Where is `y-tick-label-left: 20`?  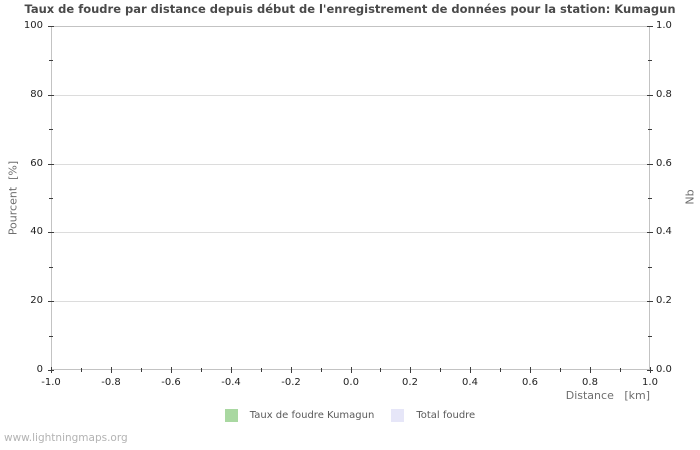
y-tick-label-left: 20 is located at coordinates (36, 300).